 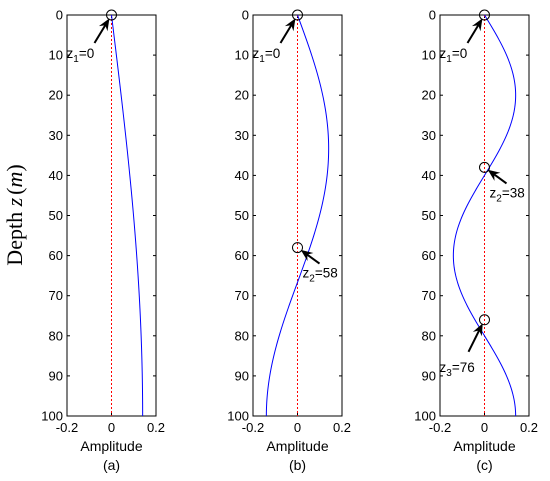 I want to click on node-annotation-label: z2=58, so click(x=320, y=275).